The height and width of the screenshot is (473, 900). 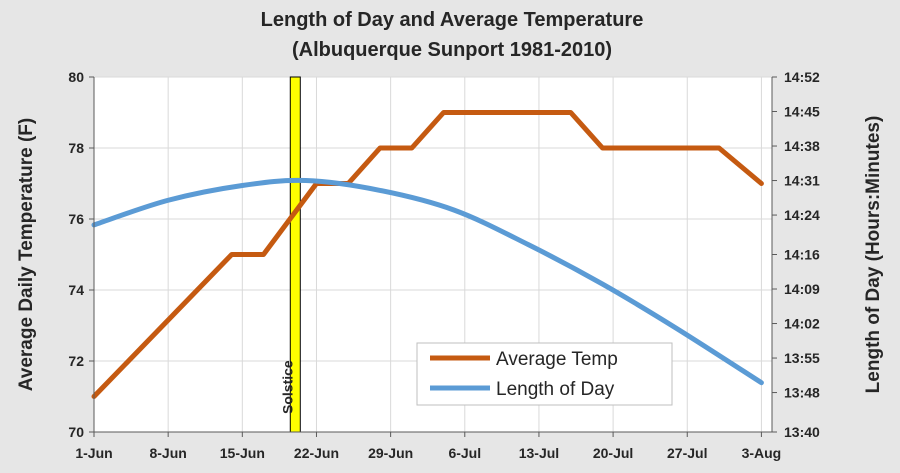 What do you see at coordinates (316, 453) in the screenshot?
I see `x-tick-label: 22-Jun` at bounding box center [316, 453].